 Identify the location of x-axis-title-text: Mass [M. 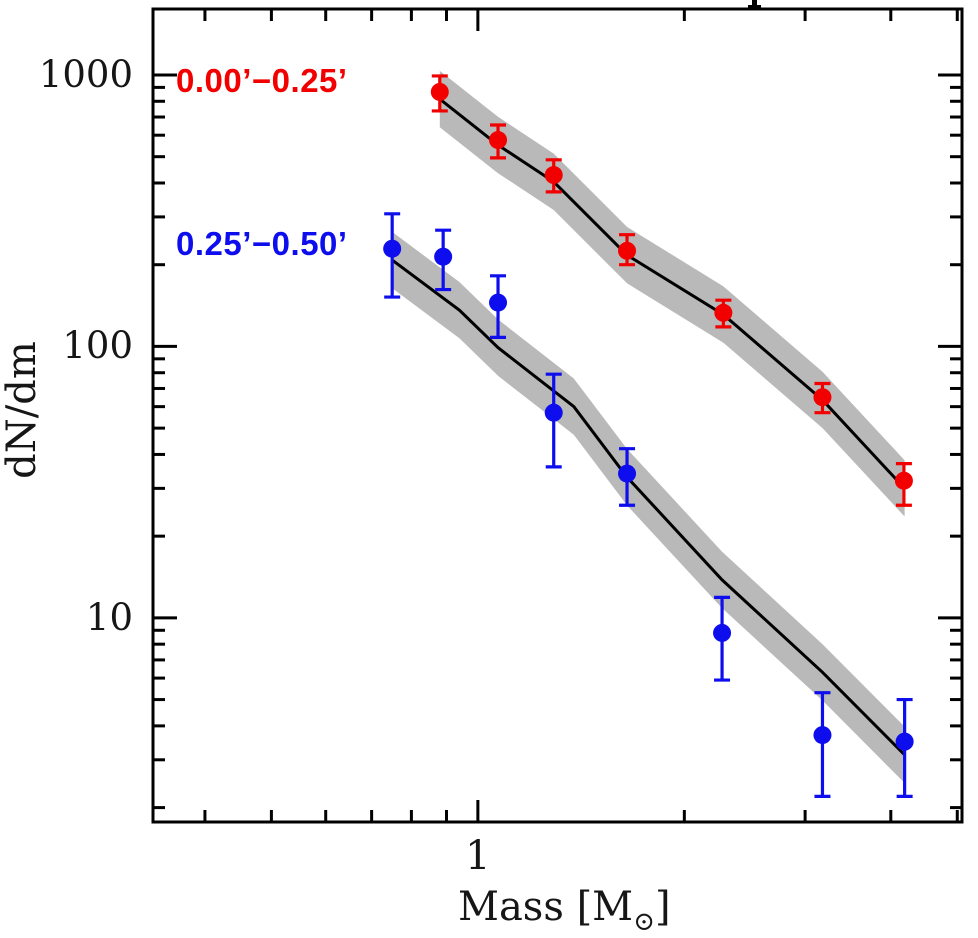
(546, 907).